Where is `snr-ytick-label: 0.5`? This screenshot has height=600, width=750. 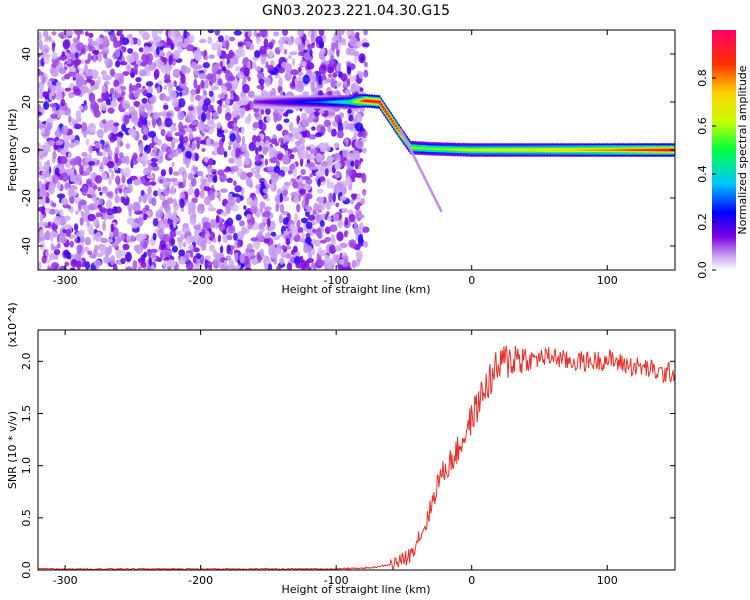
snr-ytick-label: 0.5 is located at coordinates (26, 518).